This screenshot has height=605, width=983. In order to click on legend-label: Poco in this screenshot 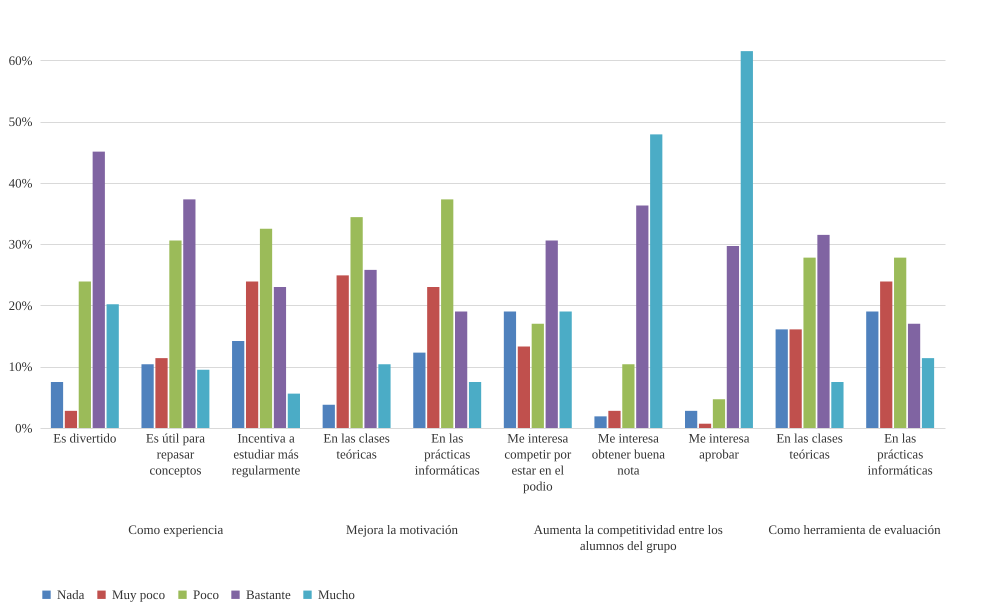, I will do `click(206, 594)`.